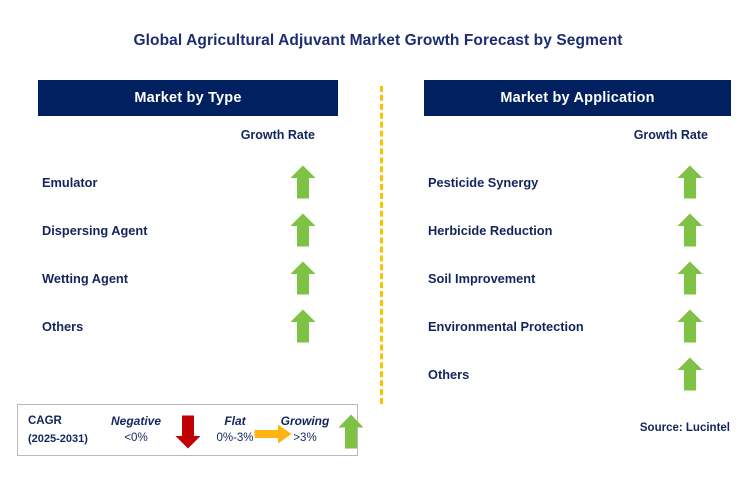 This screenshot has height=483, width=756. Describe the element at coordinates (136, 438) in the screenshot. I see `legend-item-value: <0%` at that location.